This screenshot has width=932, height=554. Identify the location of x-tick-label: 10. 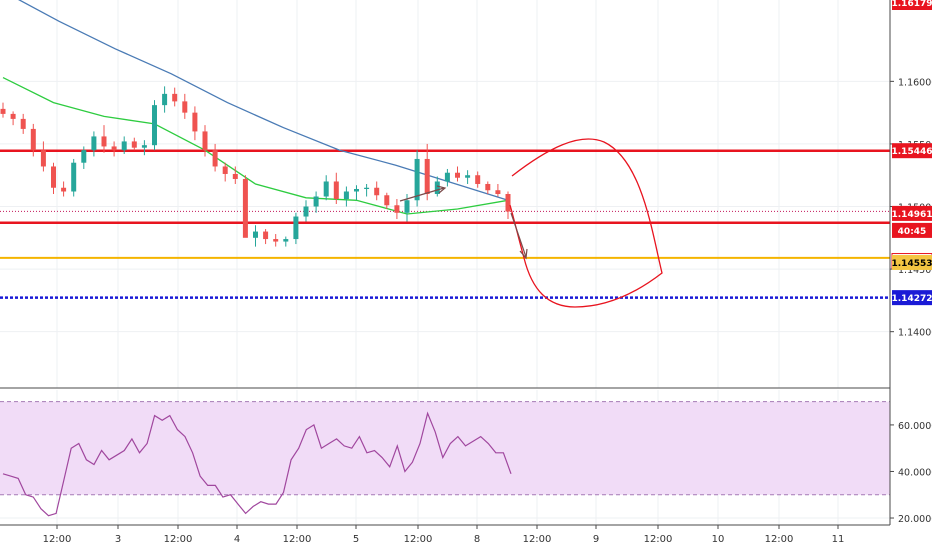
(718, 539).